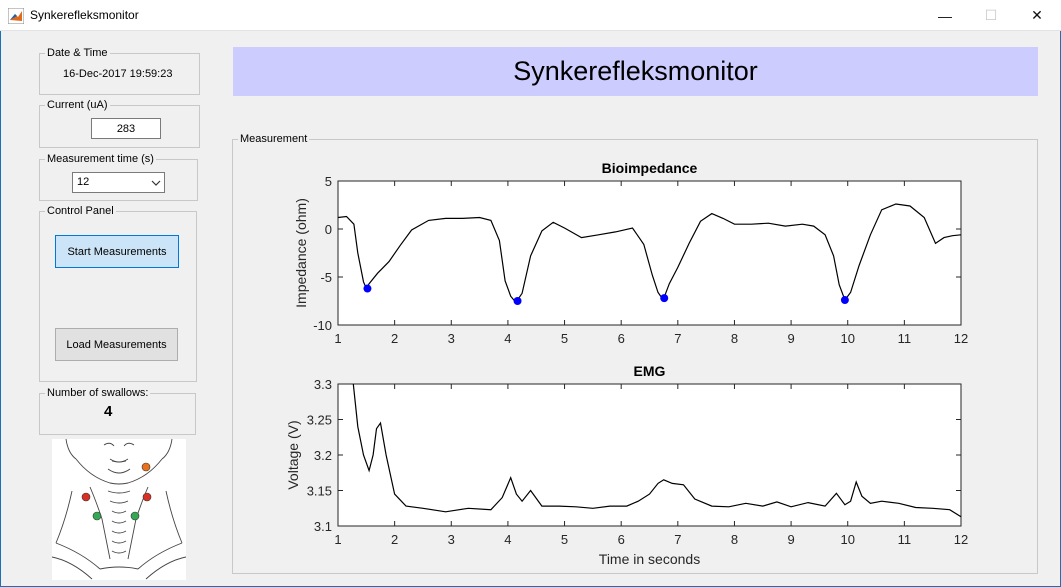  Describe the element at coordinates (991, 15) in the screenshot. I see `maximize-button: ☐` at that location.